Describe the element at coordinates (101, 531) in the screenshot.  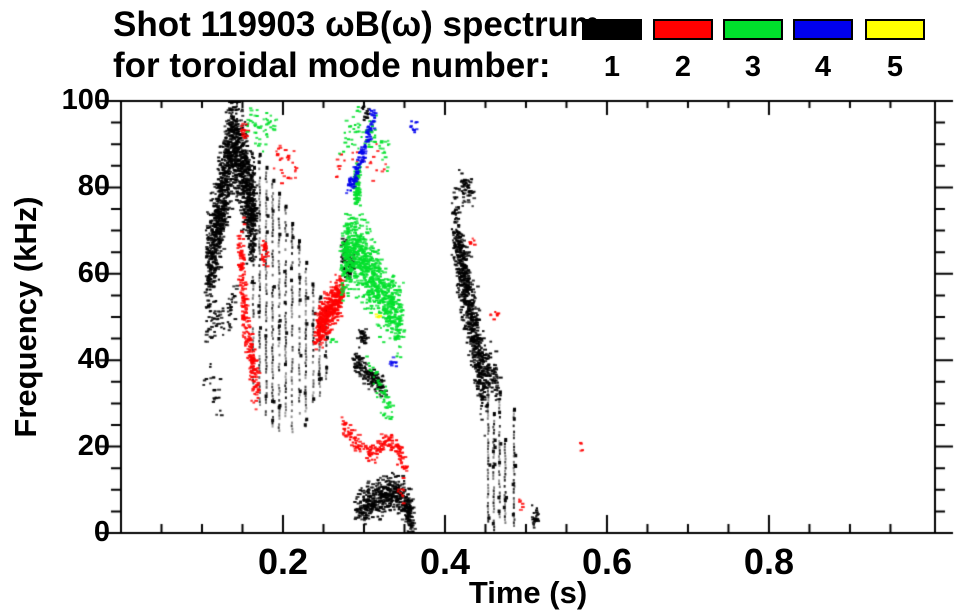
I see `y-tick-label: 0` at that location.